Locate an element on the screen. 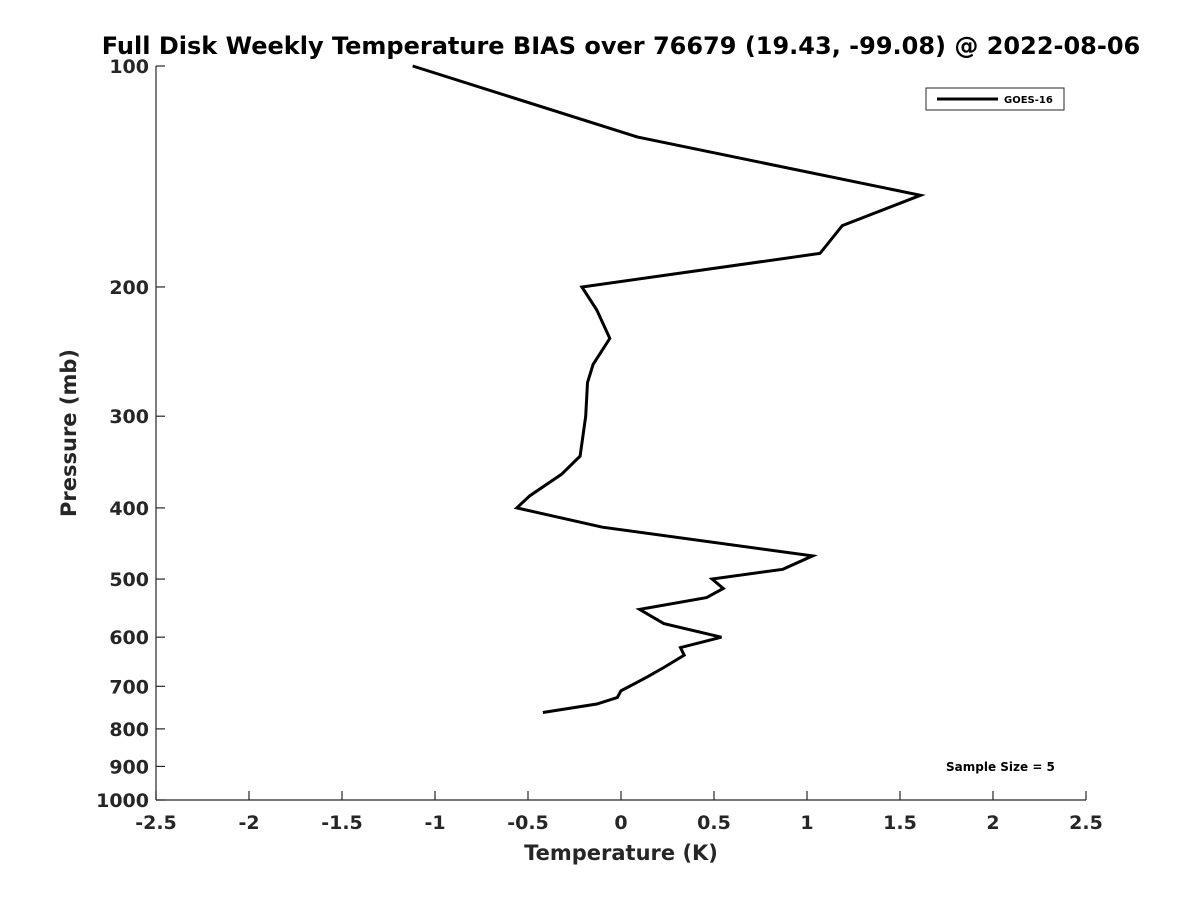 Image resolution: width=1200 pixels, height=900 pixels. x-tick-label: 0 is located at coordinates (620, 823).